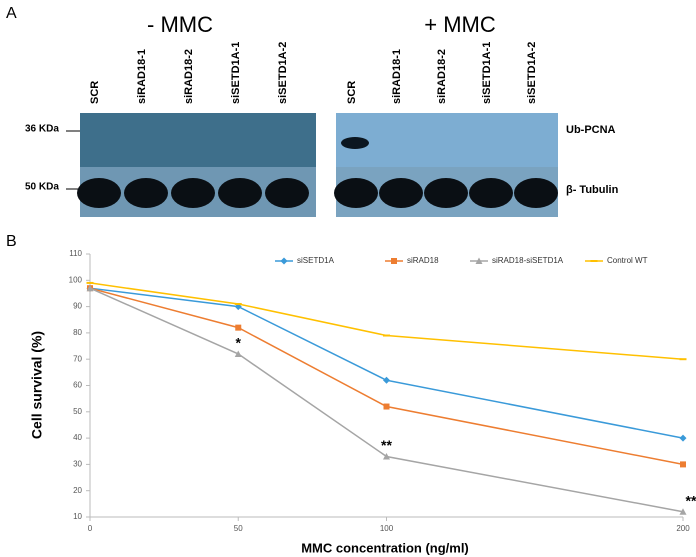  What do you see at coordinates (627, 260) in the screenshot?
I see `legend-label: Control WT` at bounding box center [627, 260].